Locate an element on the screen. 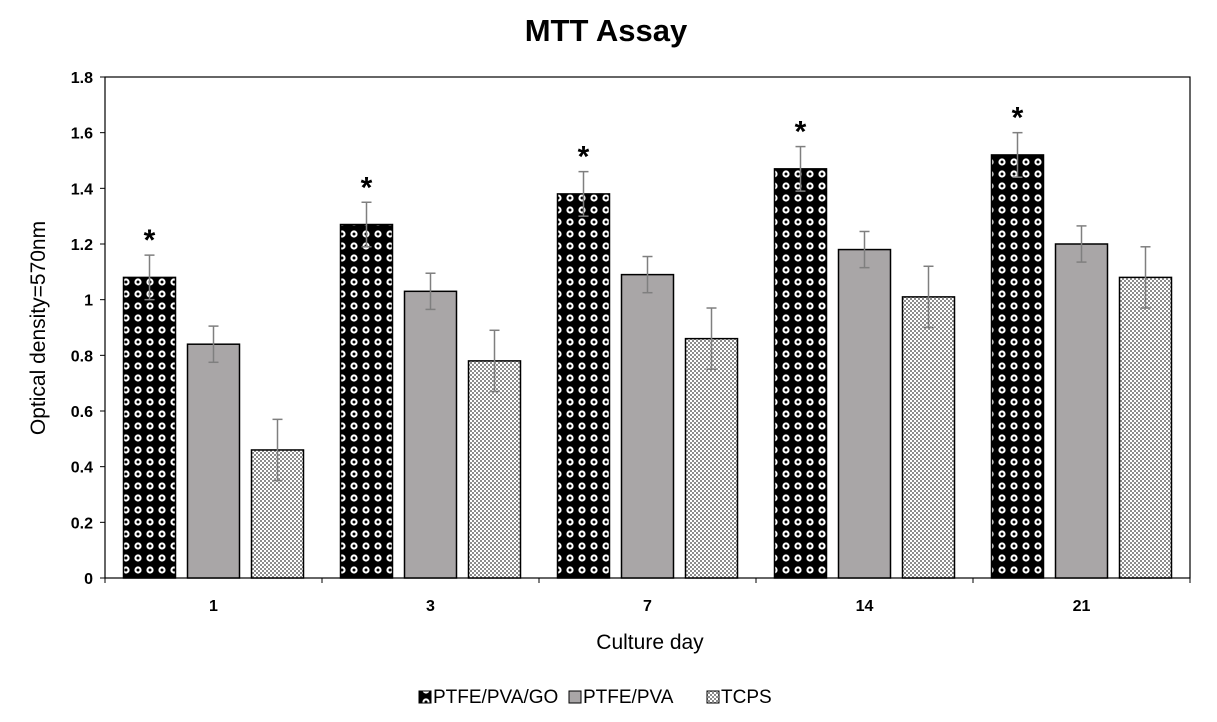 The image size is (1217, 722). y-tick-label: 1.2 is located at coordinates (82, 245).